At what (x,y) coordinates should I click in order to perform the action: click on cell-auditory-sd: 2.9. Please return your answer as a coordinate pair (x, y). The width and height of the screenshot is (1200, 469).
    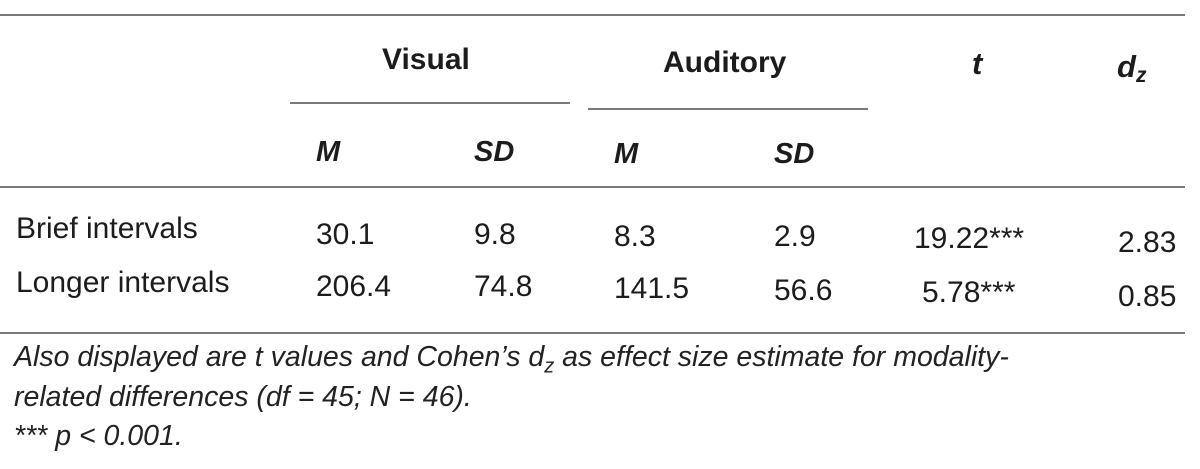
    Looking at the image, I should click on (795, 236).